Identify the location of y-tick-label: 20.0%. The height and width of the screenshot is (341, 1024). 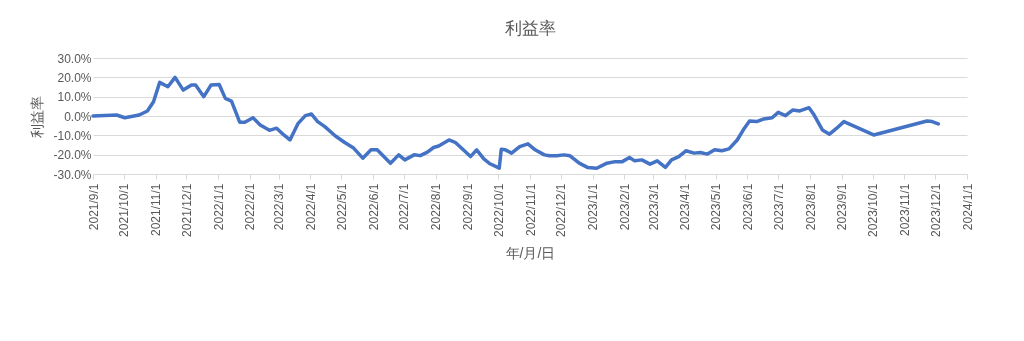
(74, 77).